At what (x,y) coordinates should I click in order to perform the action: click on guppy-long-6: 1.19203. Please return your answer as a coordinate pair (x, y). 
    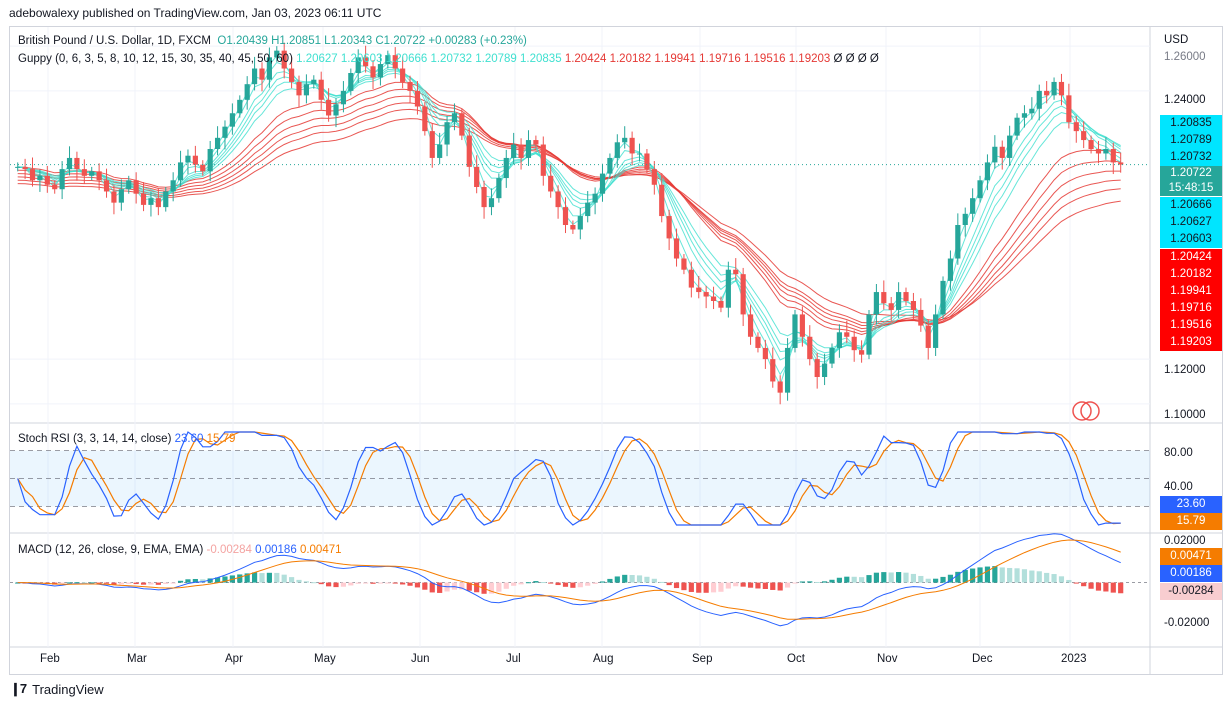
    Looking at the image, I should click on (809, 59).